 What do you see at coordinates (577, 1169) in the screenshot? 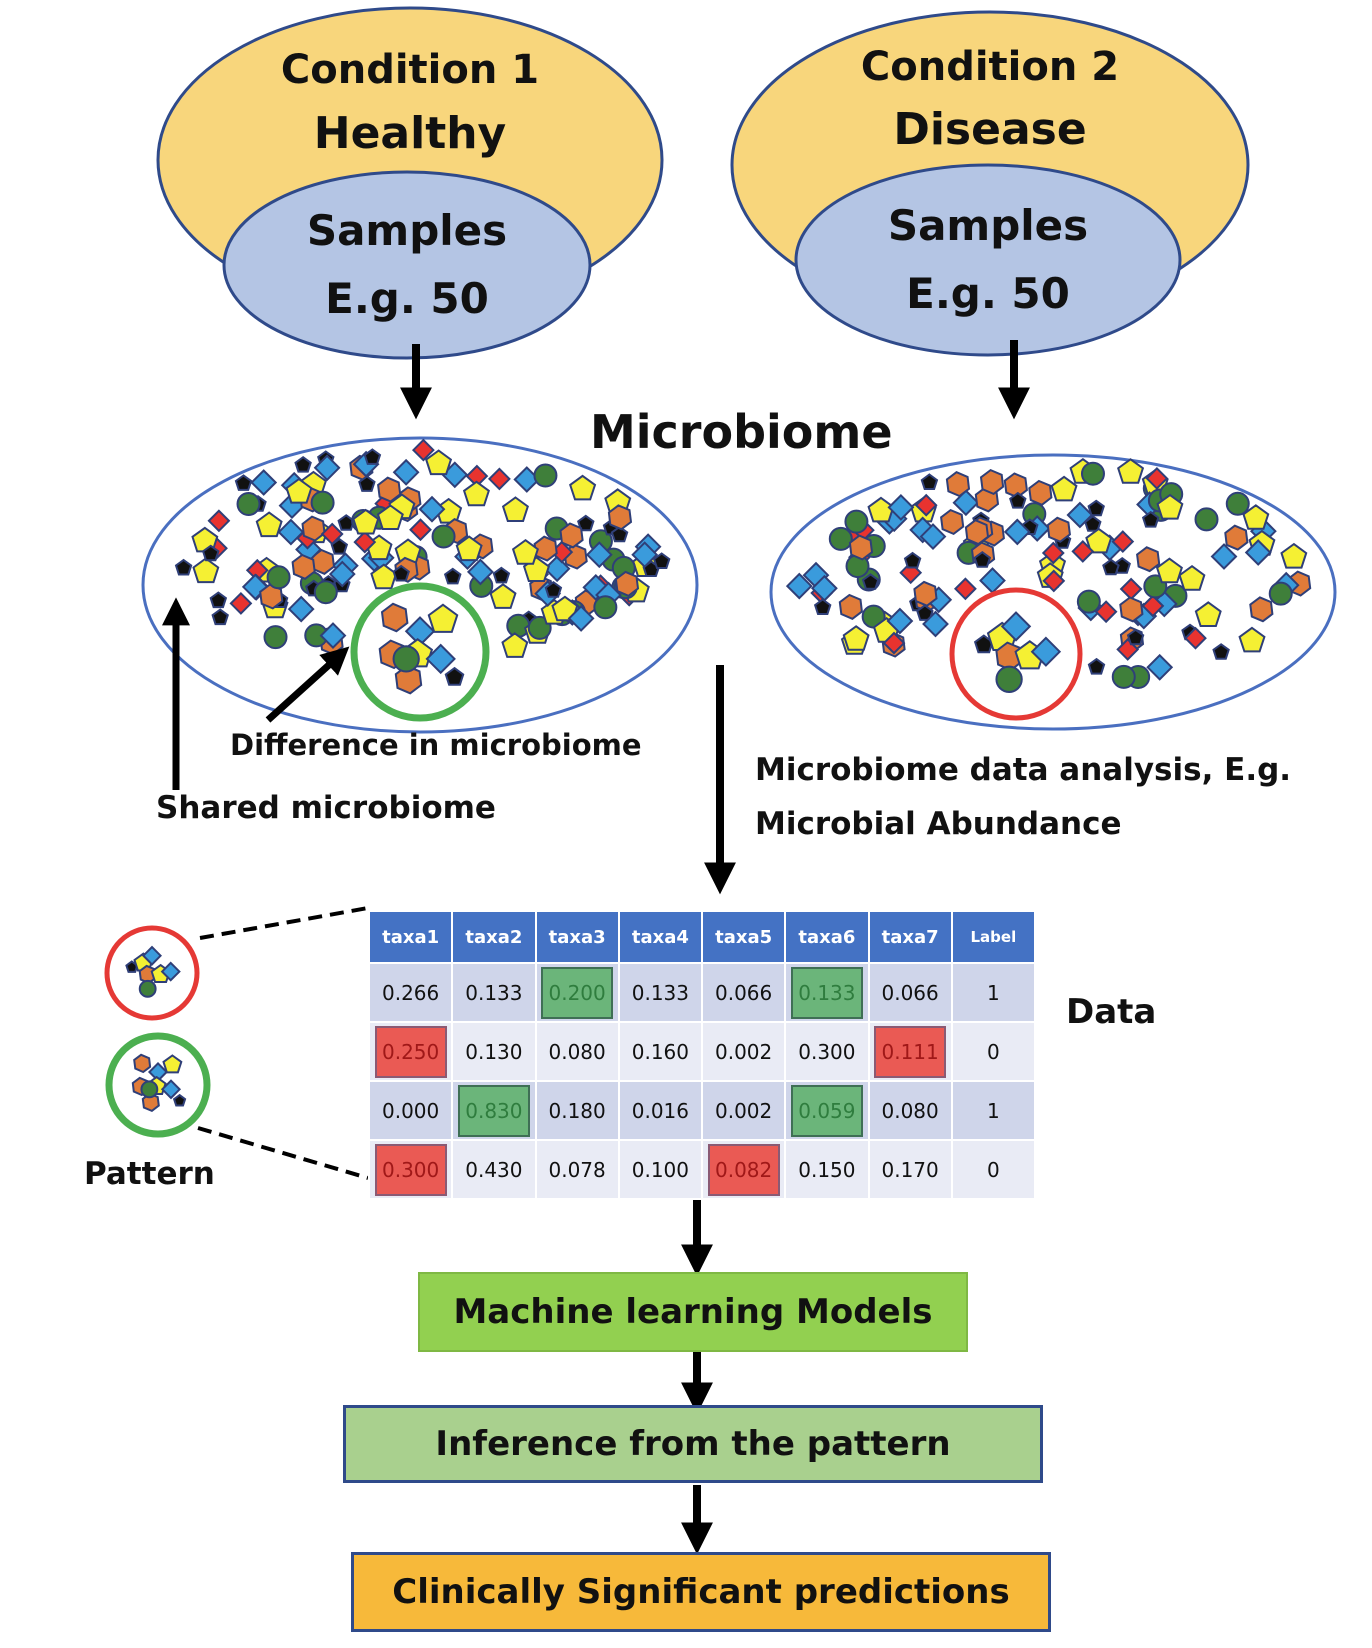
I see `table-cell: 0.078` at bounding box center [577, 1169].